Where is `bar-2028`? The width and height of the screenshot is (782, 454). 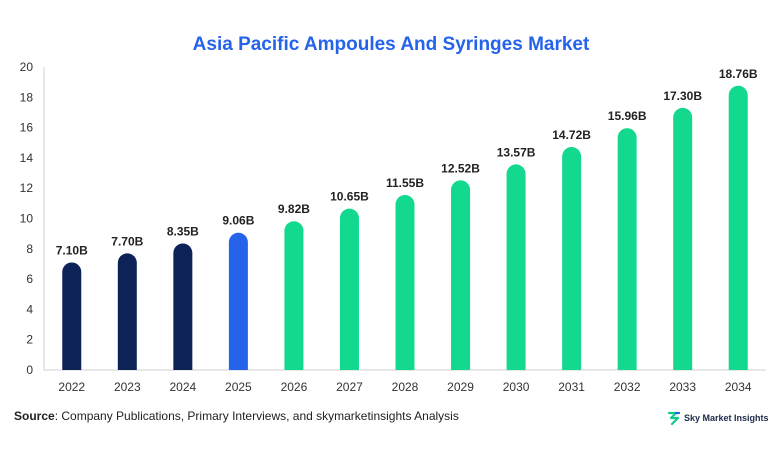 bar-2028 is located at coordinates (405, 282).